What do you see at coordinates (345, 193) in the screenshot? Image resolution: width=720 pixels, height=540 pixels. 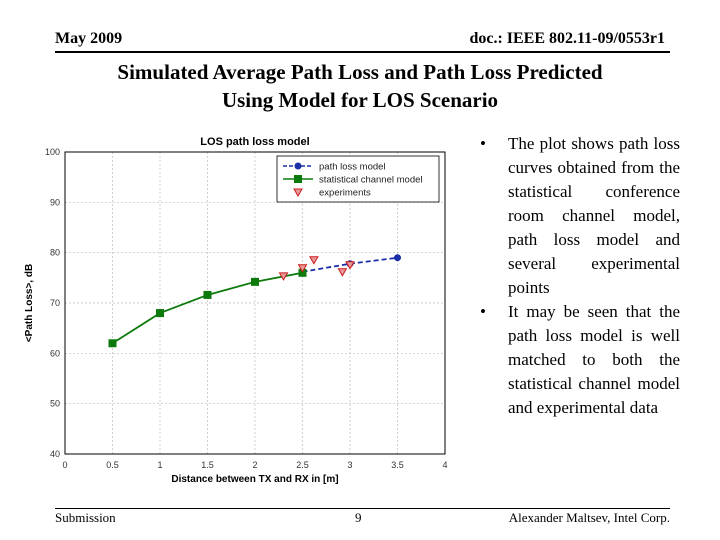 I see `legend-label-experiment: experiments` at bounding box center [345, 193].